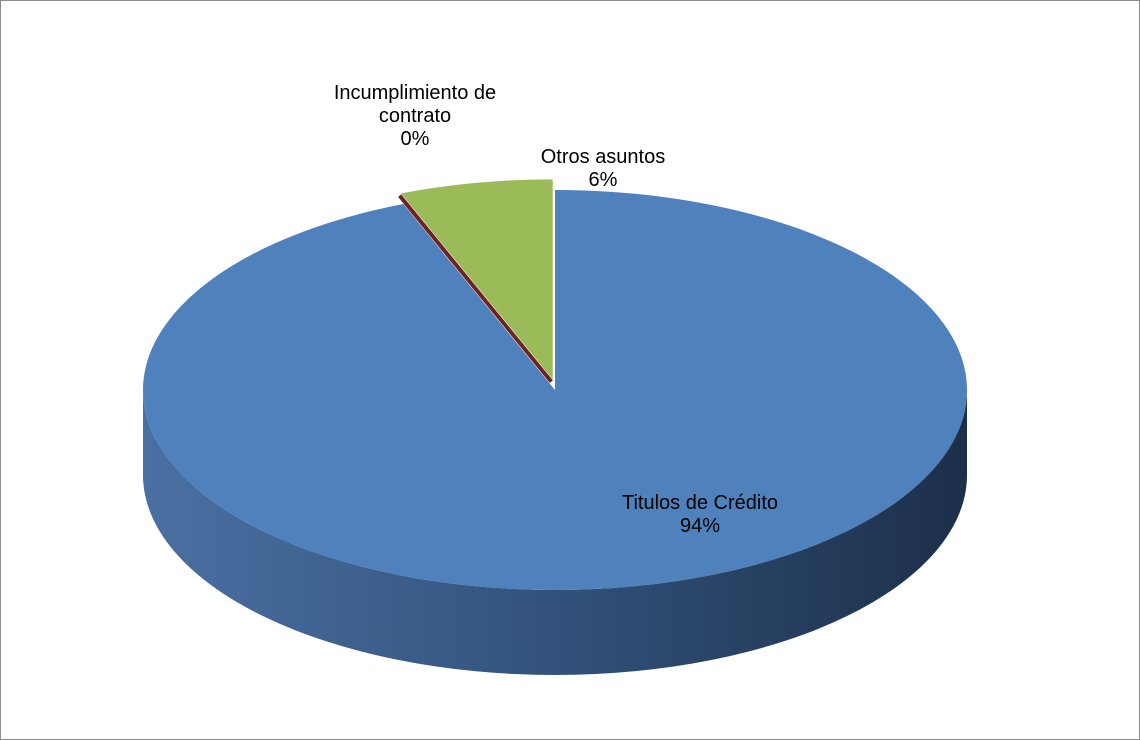 Image resolution: width=1140 pixels, height=740 pixels. Describe the element at coordinates (603, 180) in the screenshot. I see `slice-value-label: 6%` at that location.